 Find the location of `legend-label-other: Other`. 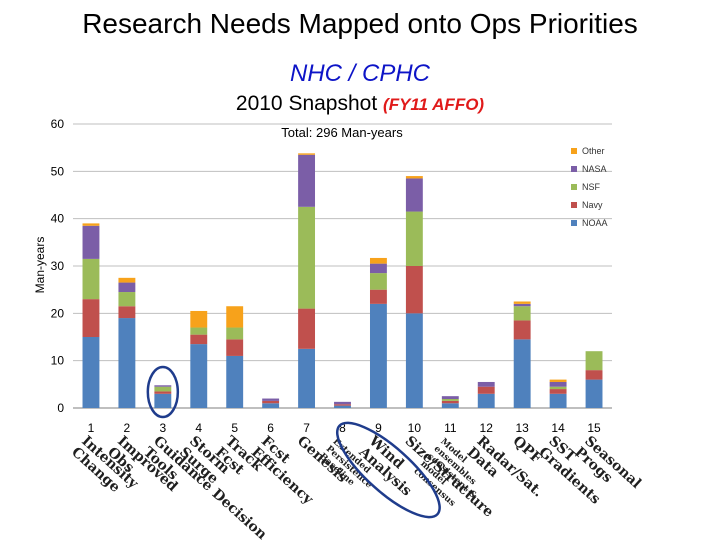

legend-label-other: Other is located at coordinates (593, 151).